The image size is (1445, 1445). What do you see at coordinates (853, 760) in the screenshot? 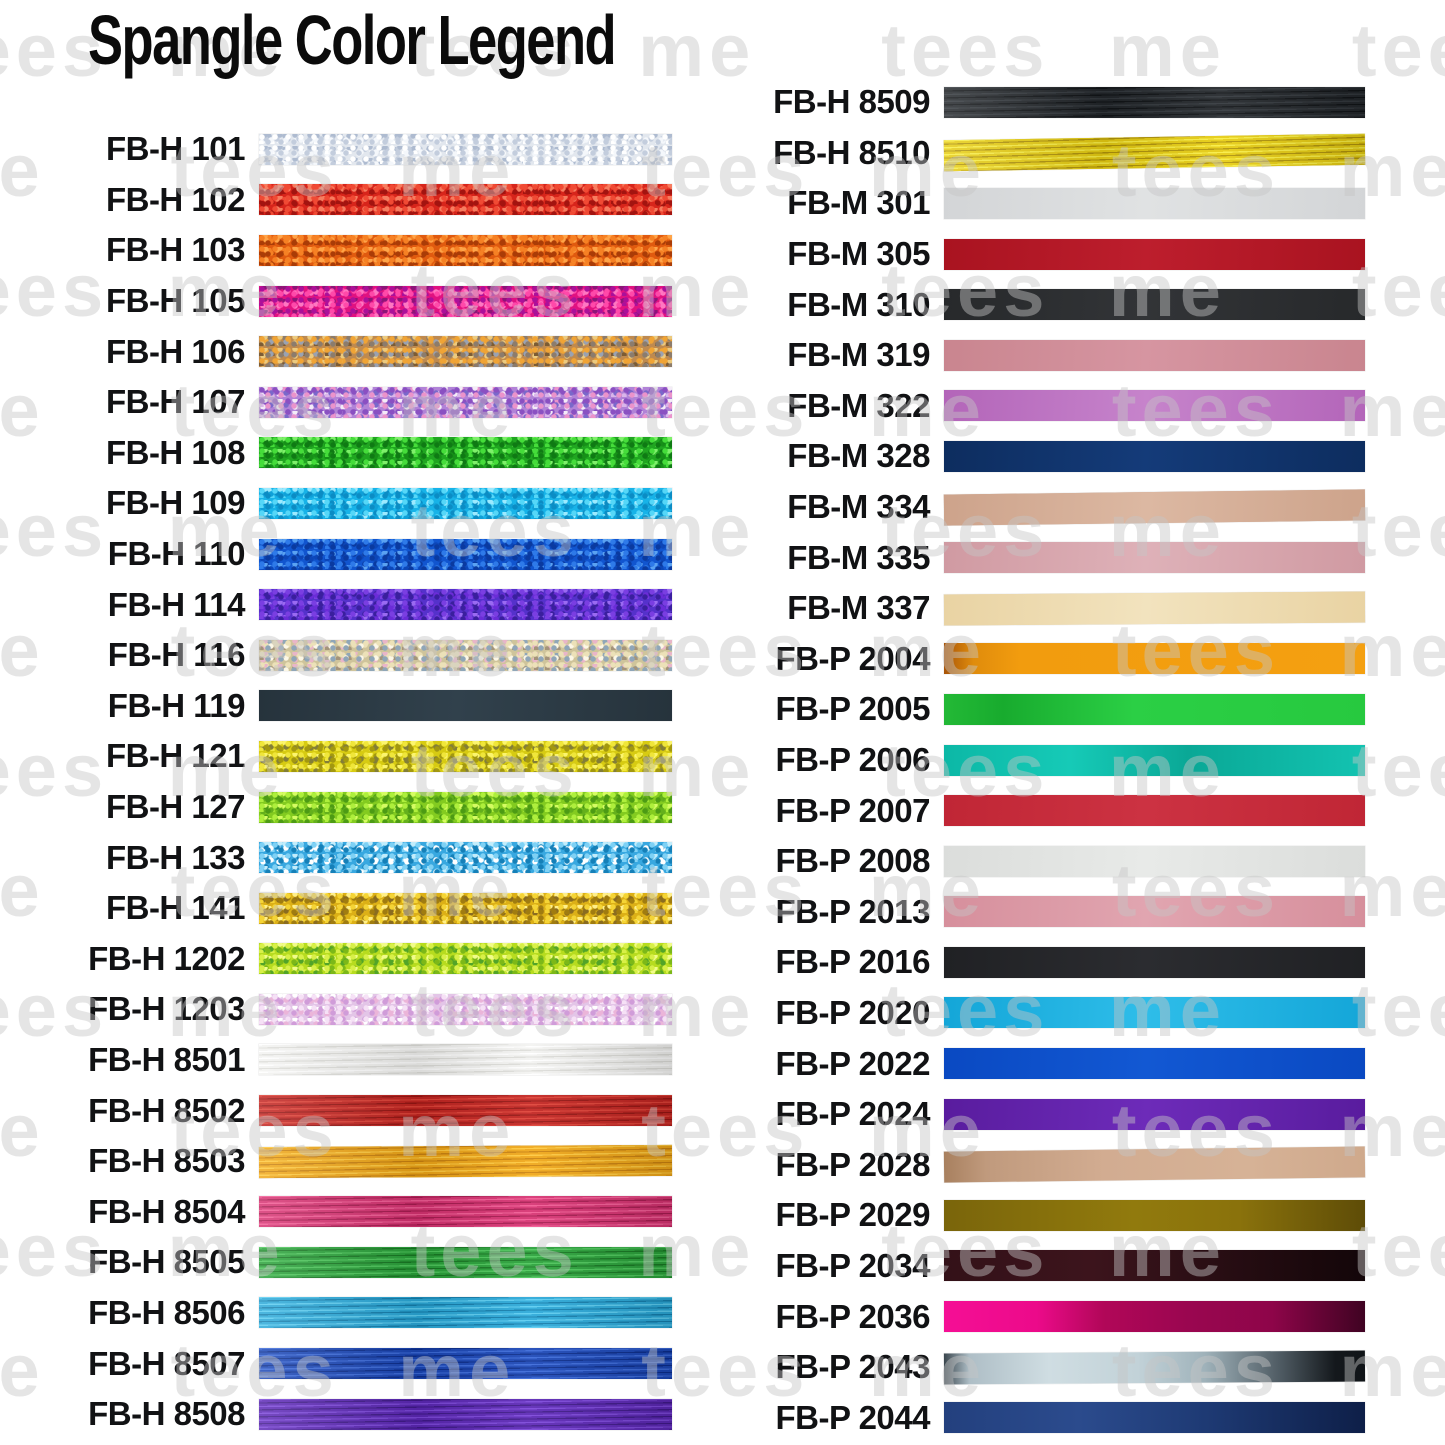
I see `swatch-label: FB-P 2006` at bounding box center [853, 760].